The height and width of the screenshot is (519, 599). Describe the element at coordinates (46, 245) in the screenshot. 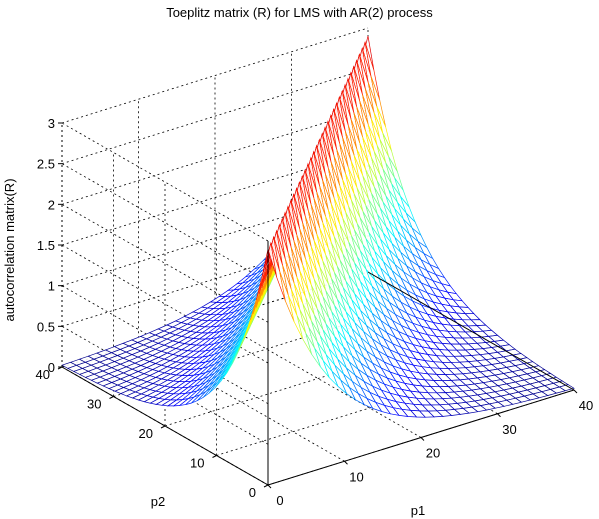

I see `z-tick-label: 1.5` at that location.